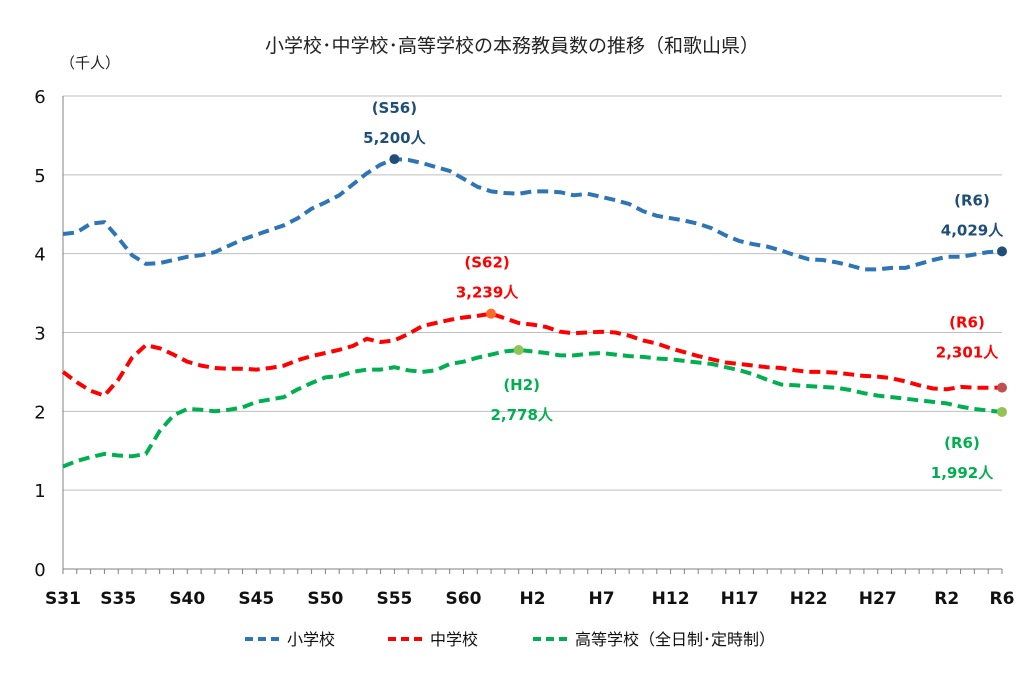  What do you see at coordinates (510, 639) in the screenshot?
I see `legend: 小学校 中学校 高等学校（全日制･定時制）` at bounding box center [510, 639].